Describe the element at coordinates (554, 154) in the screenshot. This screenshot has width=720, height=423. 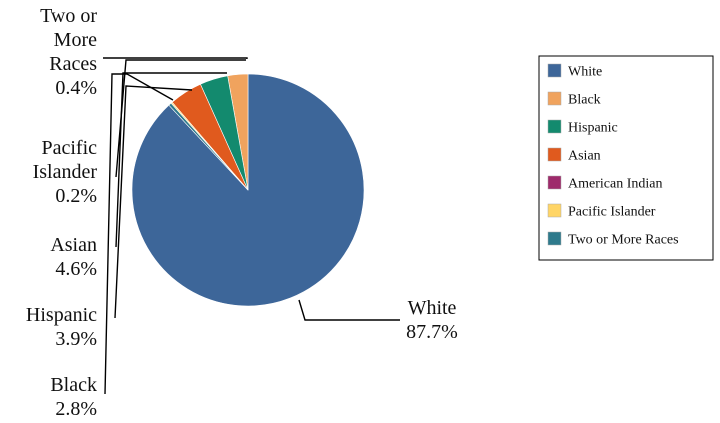
I see `legend-swatch-asian` at that location.